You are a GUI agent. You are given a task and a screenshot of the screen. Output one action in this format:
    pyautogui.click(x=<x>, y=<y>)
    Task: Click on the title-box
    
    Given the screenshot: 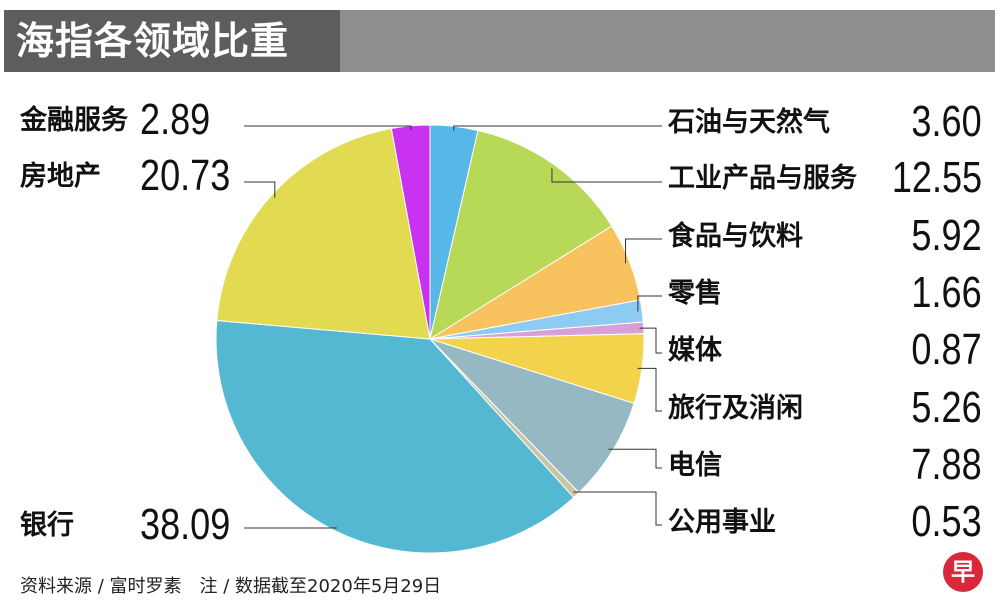 What is the action you would take?
    pyautogui.click(x=172, y=41)
    